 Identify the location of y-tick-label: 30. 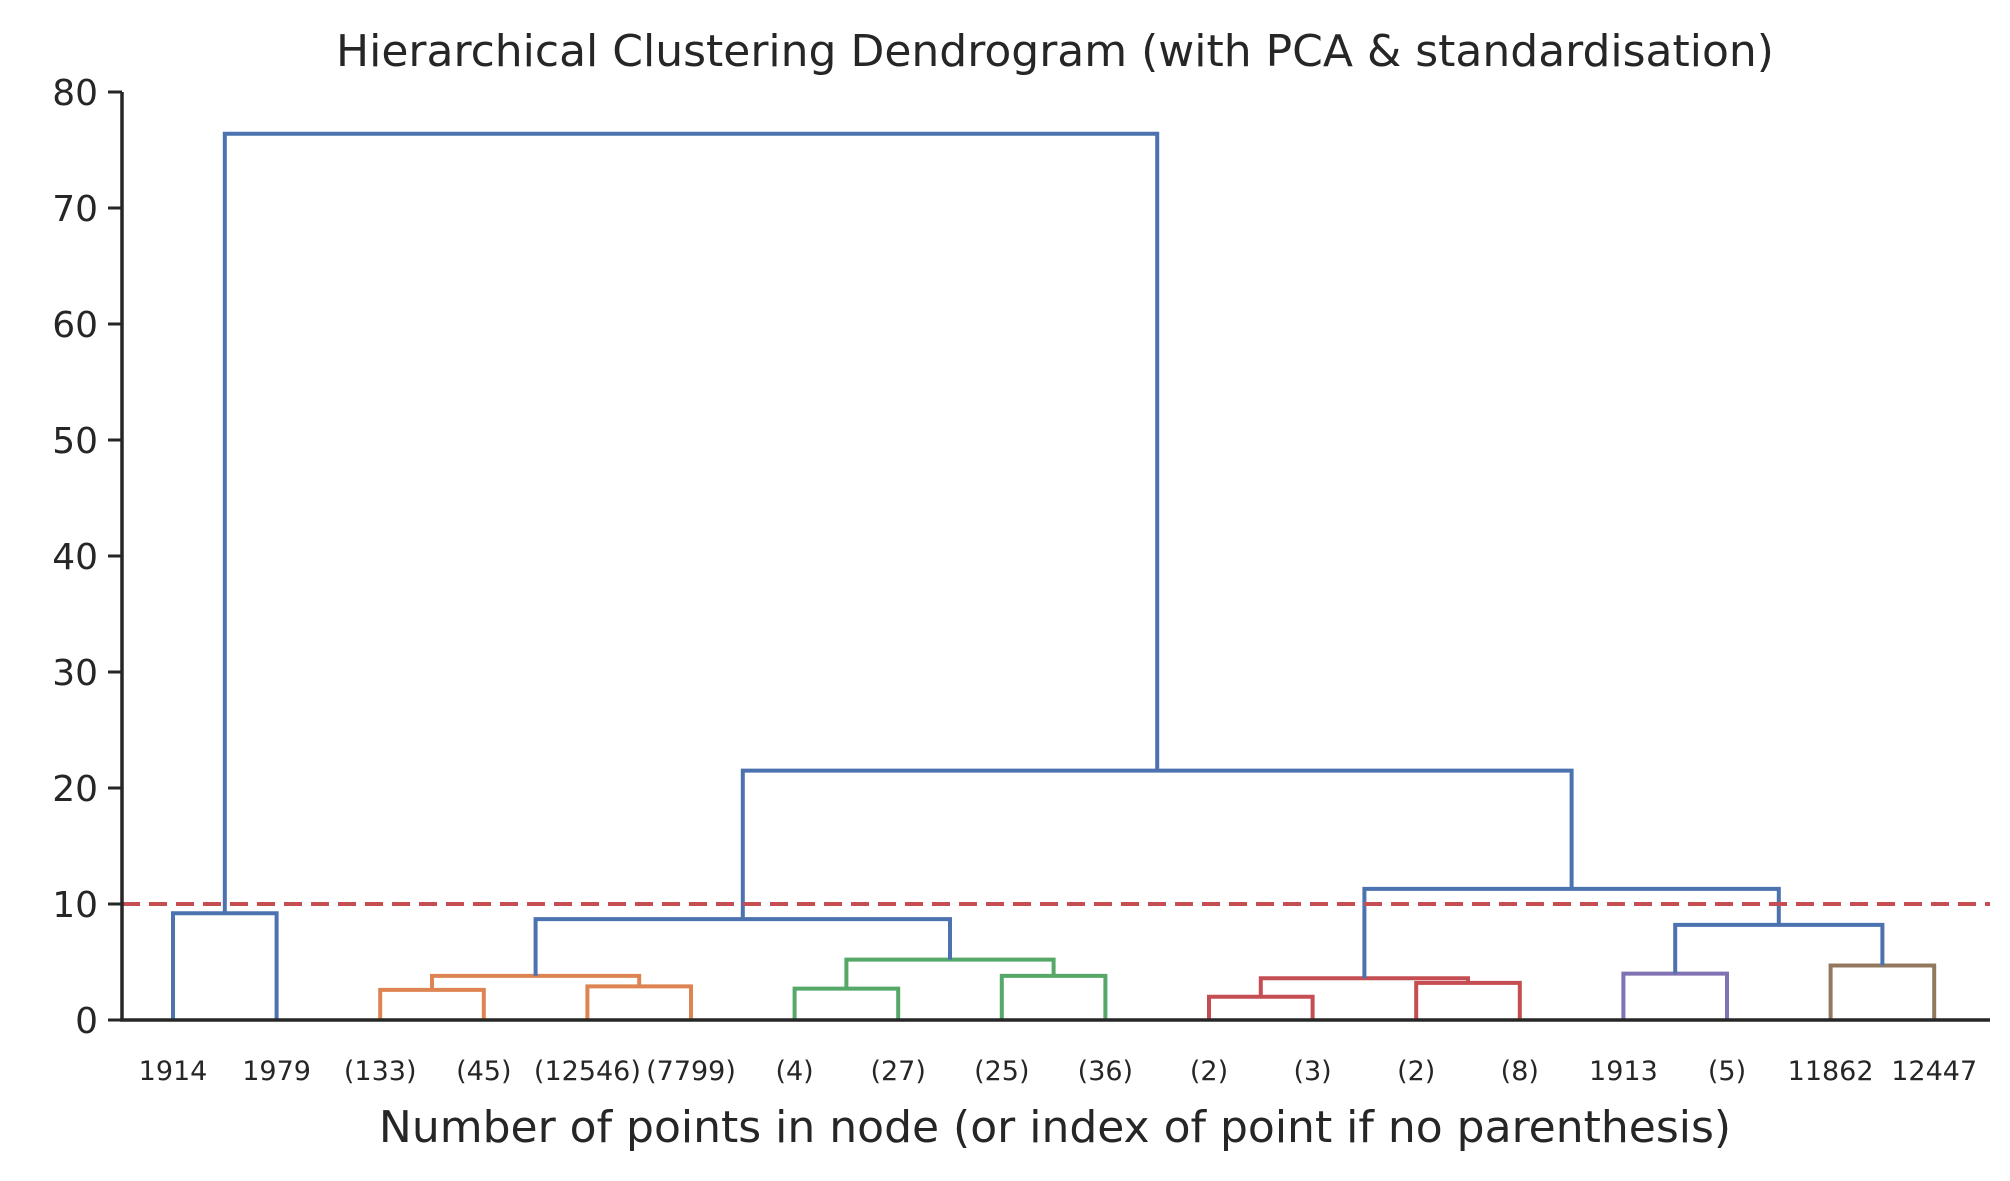
(75, 673).